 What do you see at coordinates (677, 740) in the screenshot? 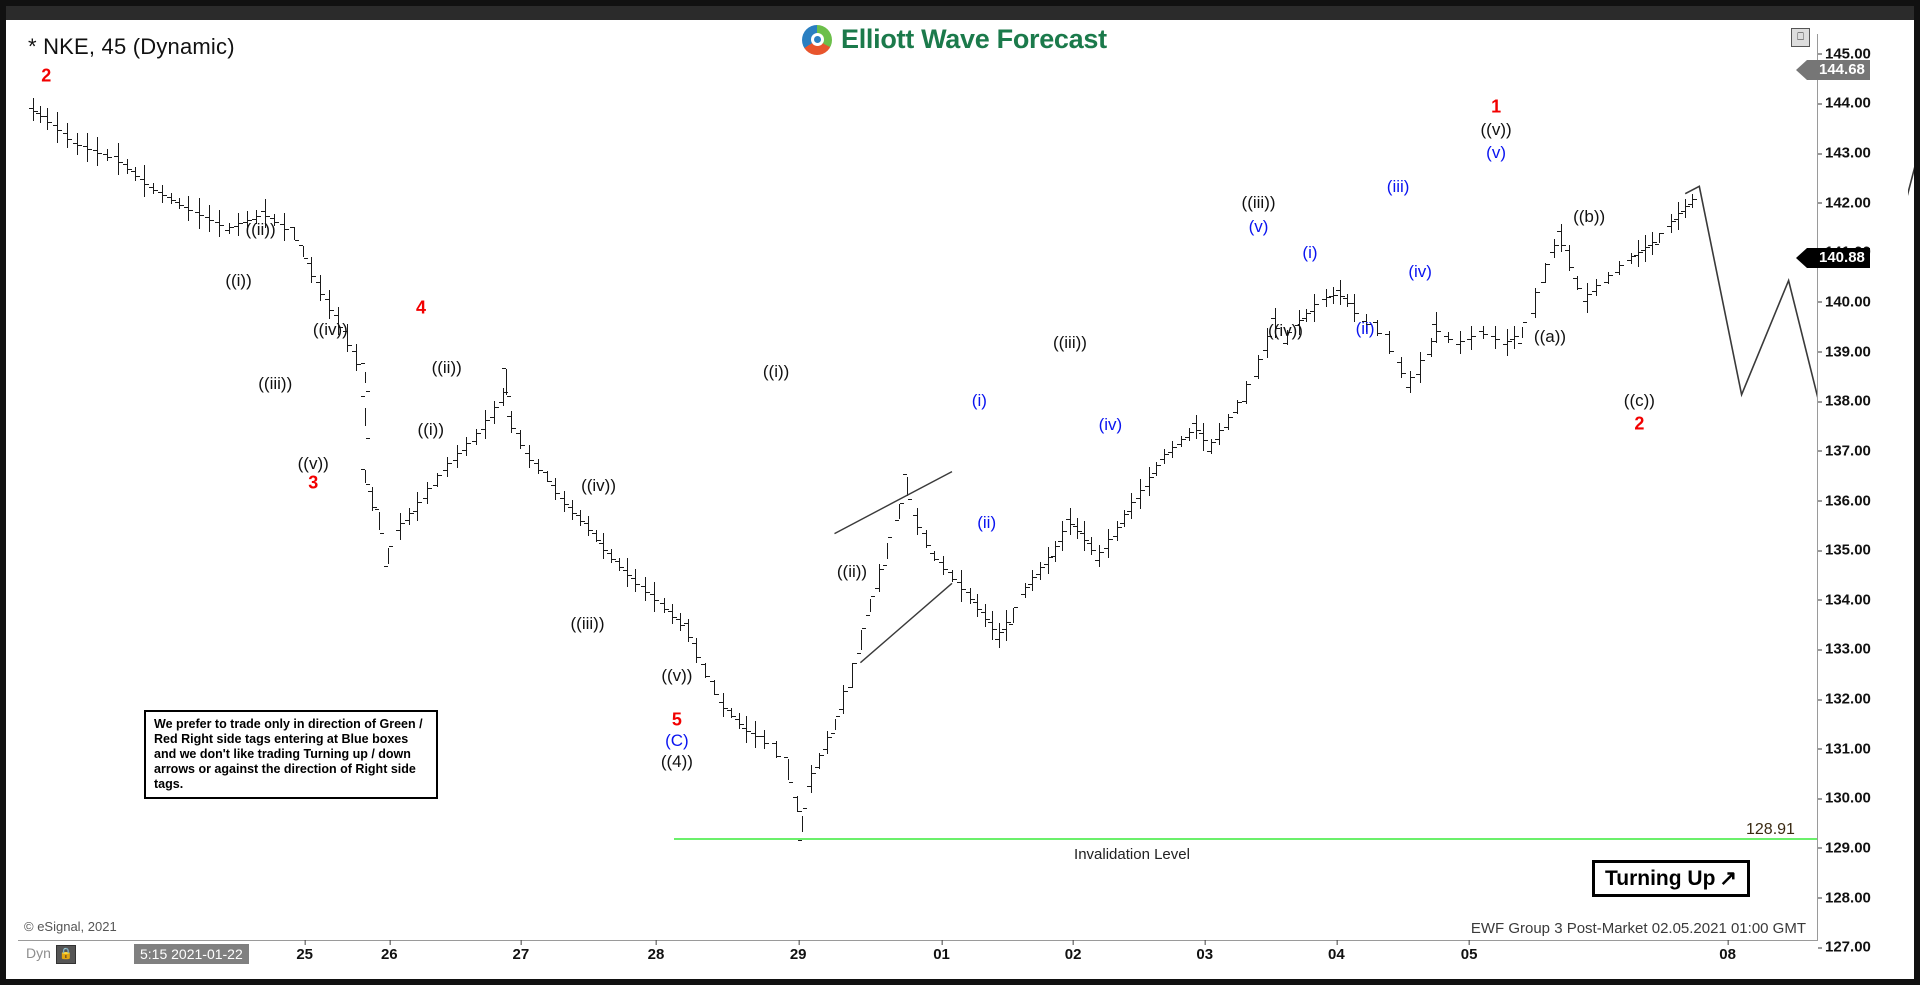
I see `wave-label: (C)` at bounding box center [677, 740].